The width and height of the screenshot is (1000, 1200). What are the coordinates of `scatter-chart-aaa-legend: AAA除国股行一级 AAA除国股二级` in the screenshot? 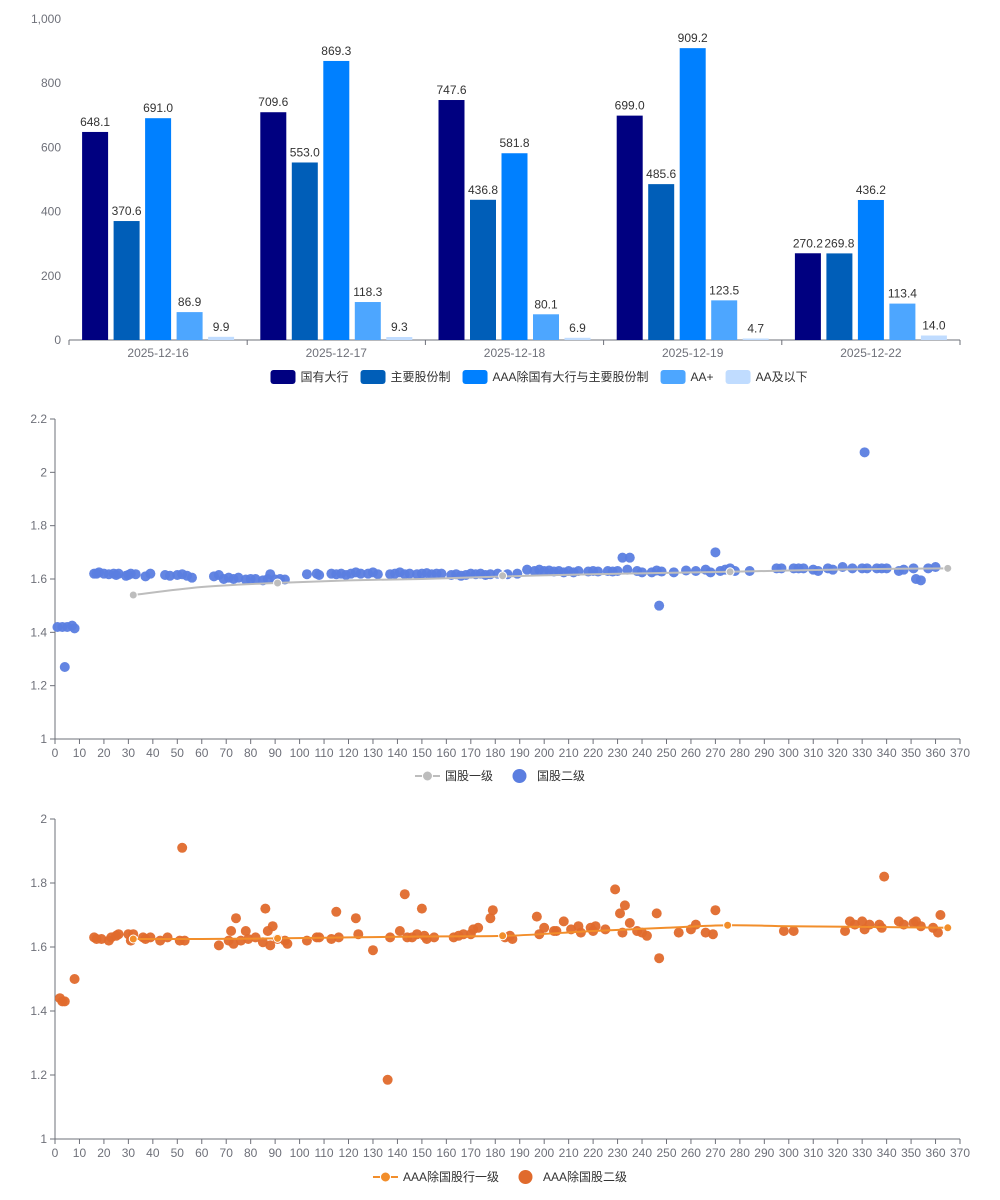 It's located at (499, 1176).